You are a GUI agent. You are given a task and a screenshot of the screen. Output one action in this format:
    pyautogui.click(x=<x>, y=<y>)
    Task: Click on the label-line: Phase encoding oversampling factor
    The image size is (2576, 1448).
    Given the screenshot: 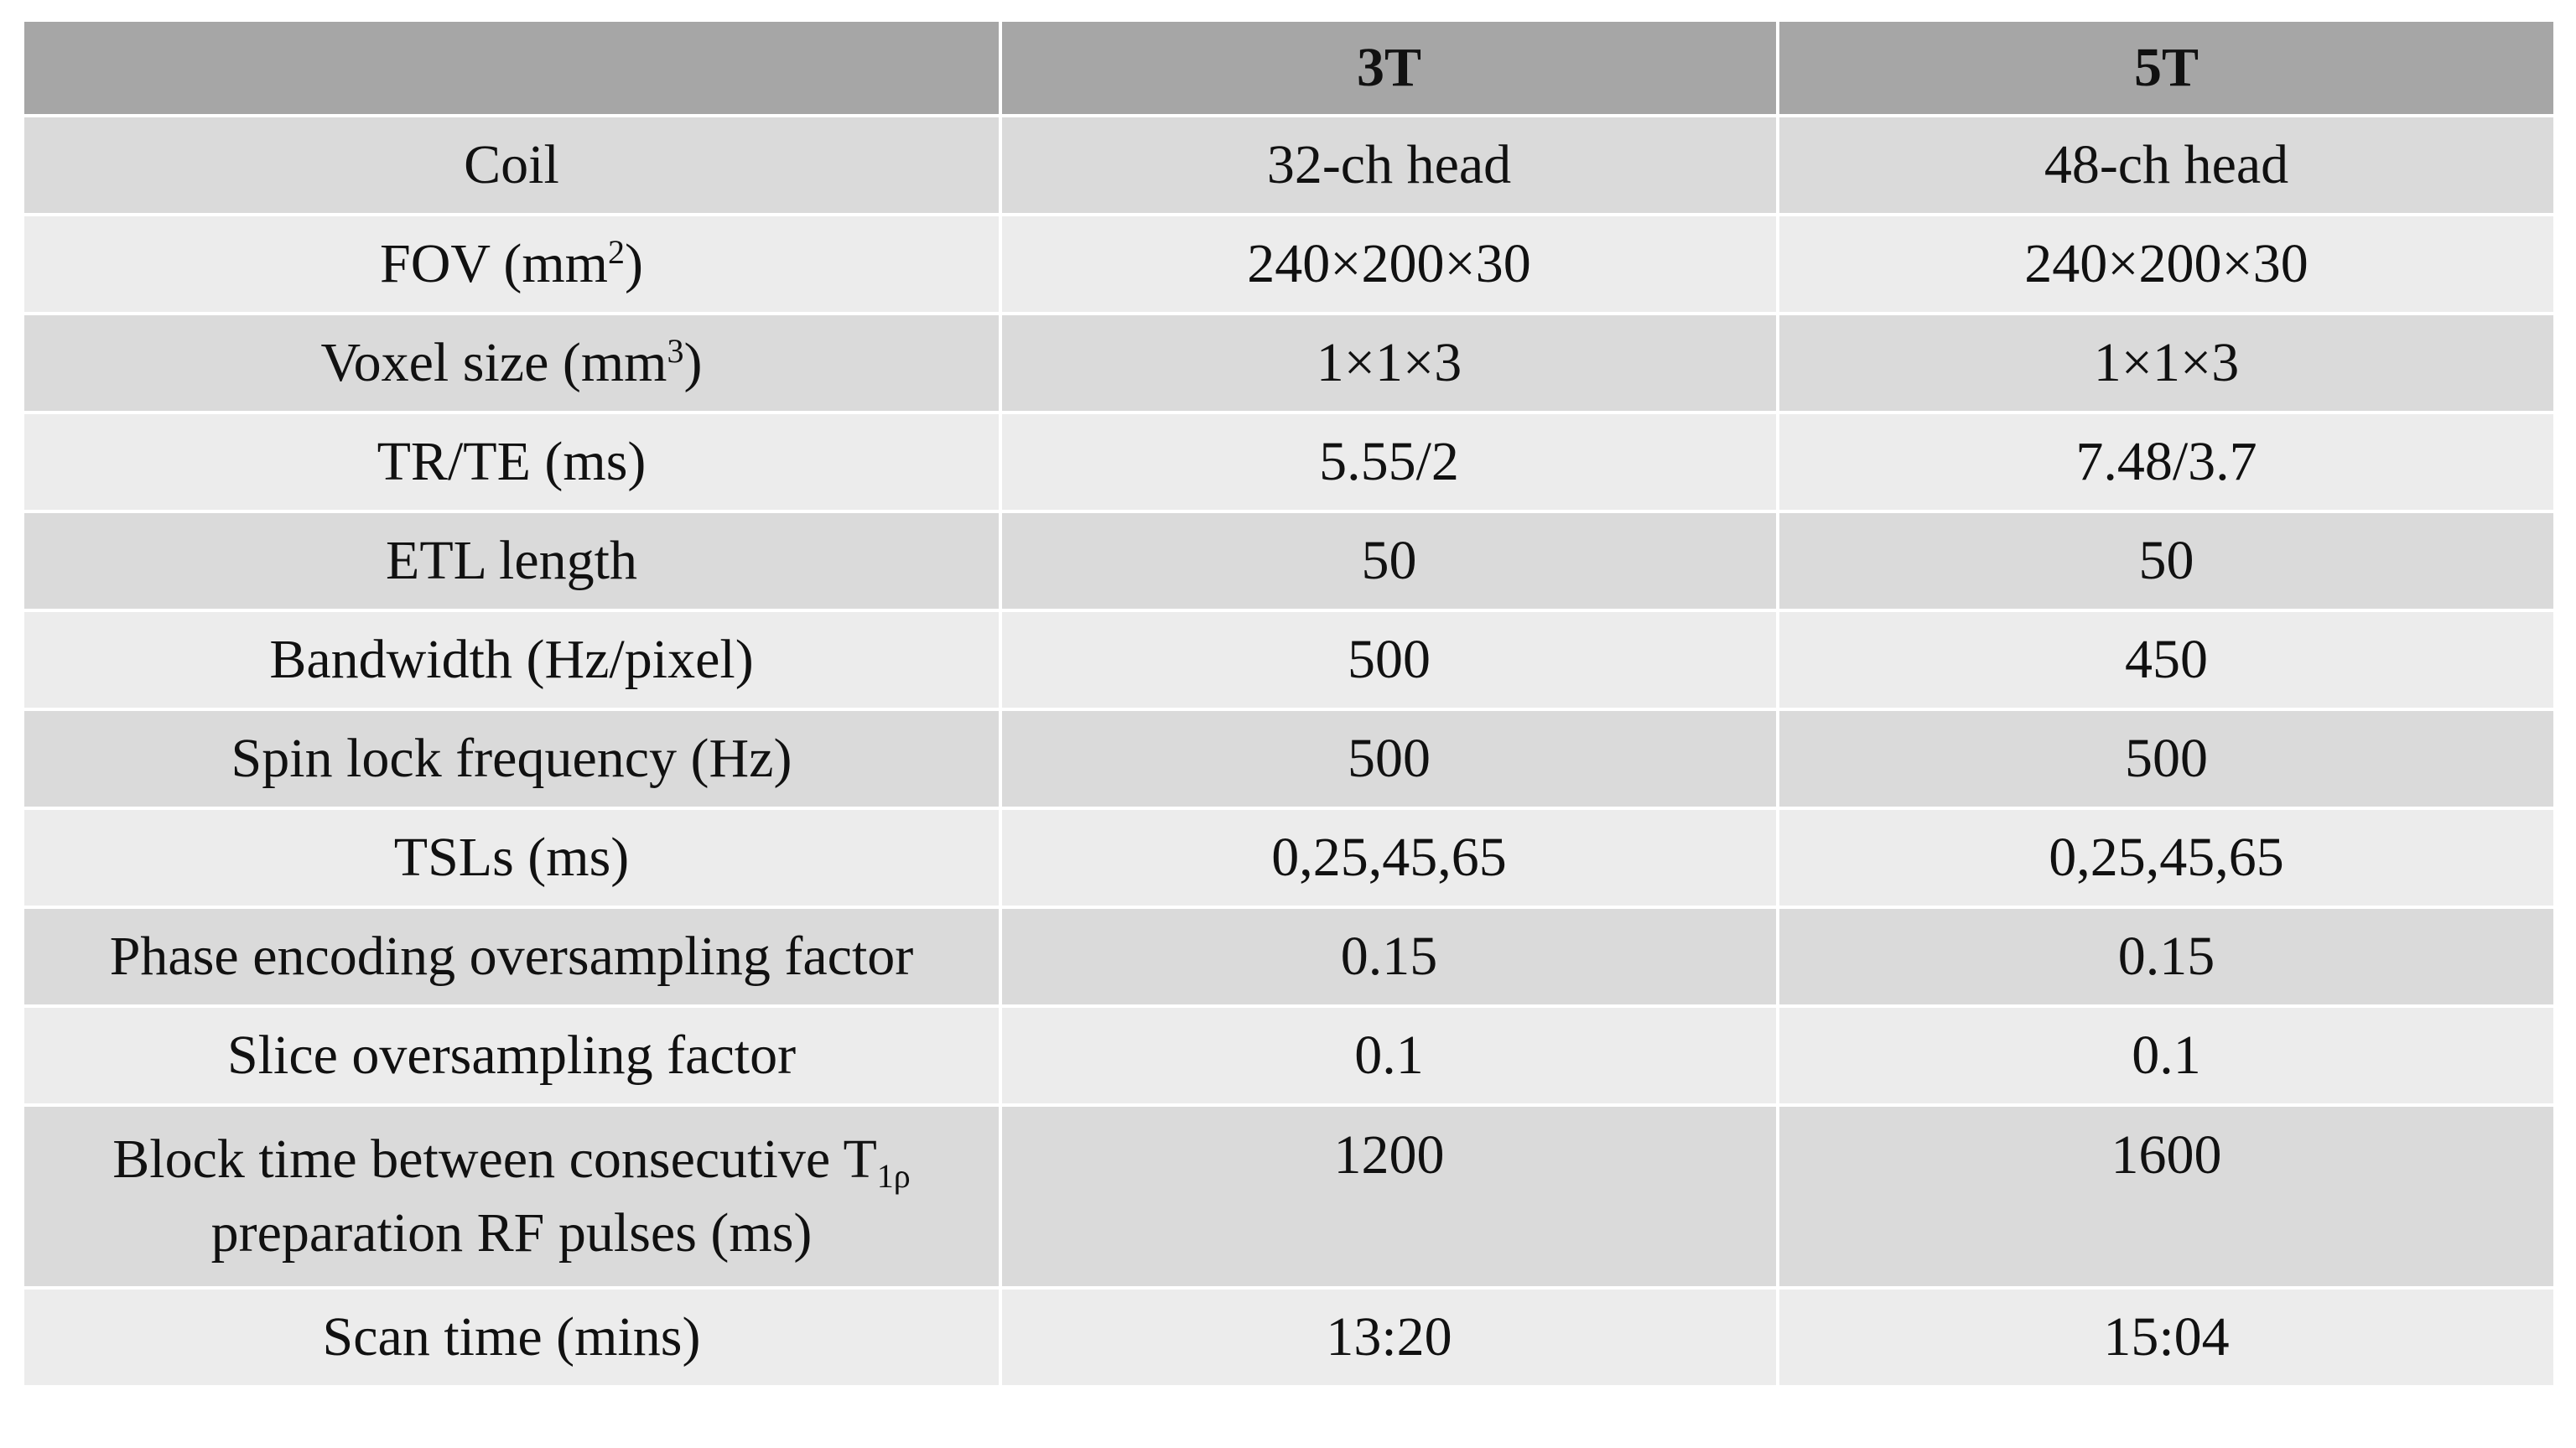 What is the action you would take?
    pyautogui.click(x=511, y=957)
    